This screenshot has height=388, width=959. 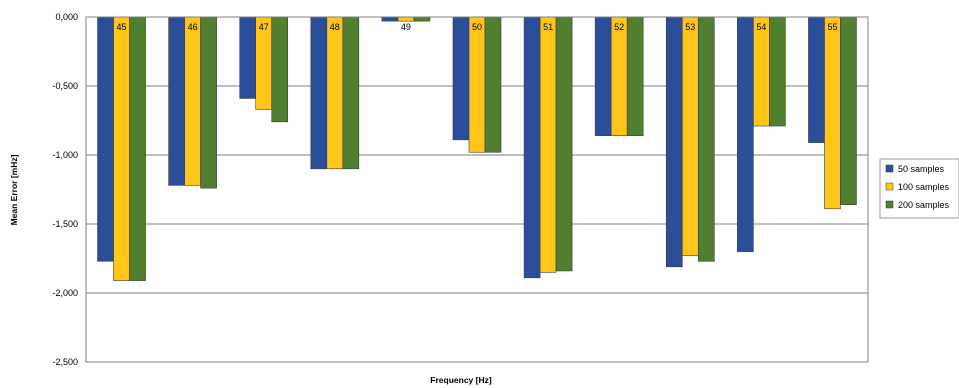 I want to click on y-tick-label: -2,000, so click(x=65, y=293).